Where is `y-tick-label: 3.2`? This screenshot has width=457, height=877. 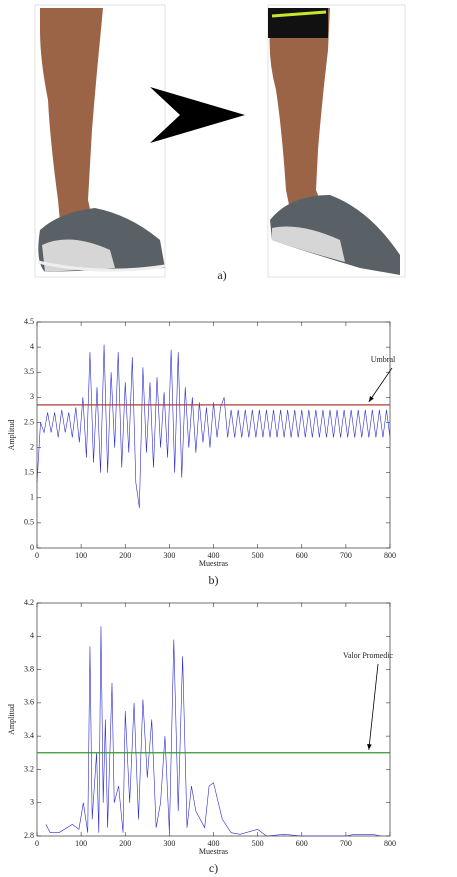
y-tick-label: 3.2 is located at coordinates (29, 768).